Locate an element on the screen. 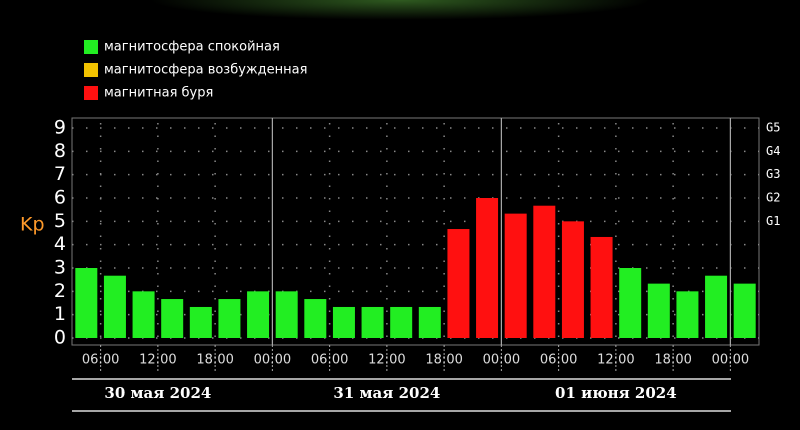  y-tick-label: 3 is located at coordinates (60, 268).